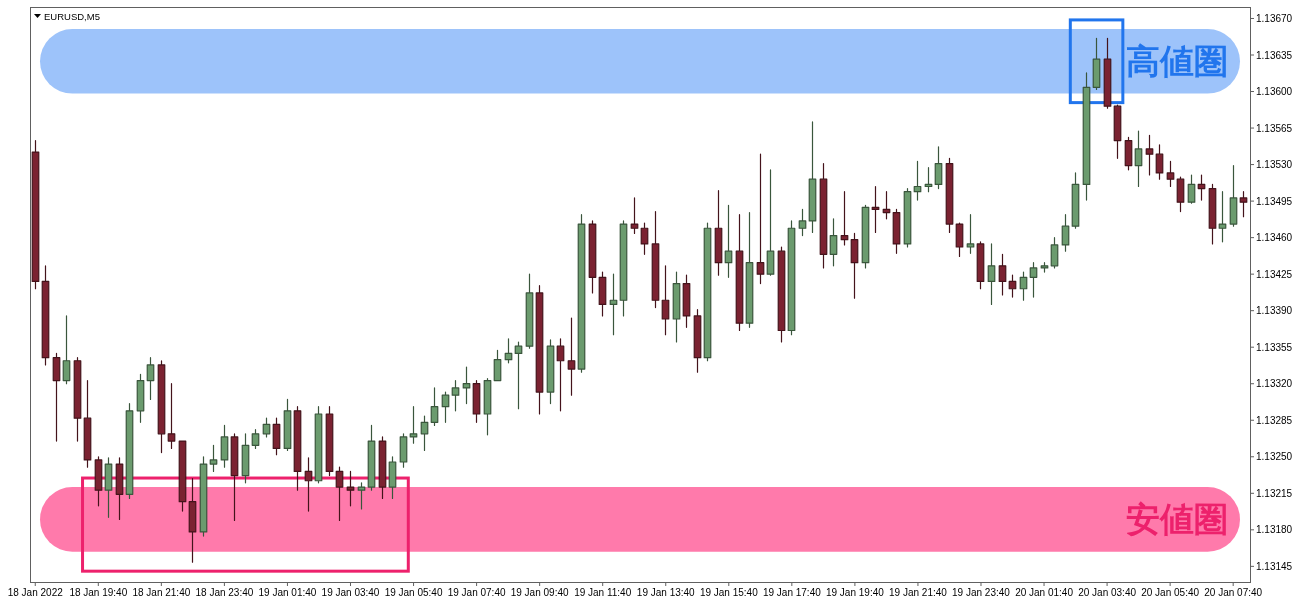 The height and width of the screenshot is (598, 1295). Describe the element at coordinates (1274, 420) in the screenshot. I see `y-tick-label: 1.13285` at that location.